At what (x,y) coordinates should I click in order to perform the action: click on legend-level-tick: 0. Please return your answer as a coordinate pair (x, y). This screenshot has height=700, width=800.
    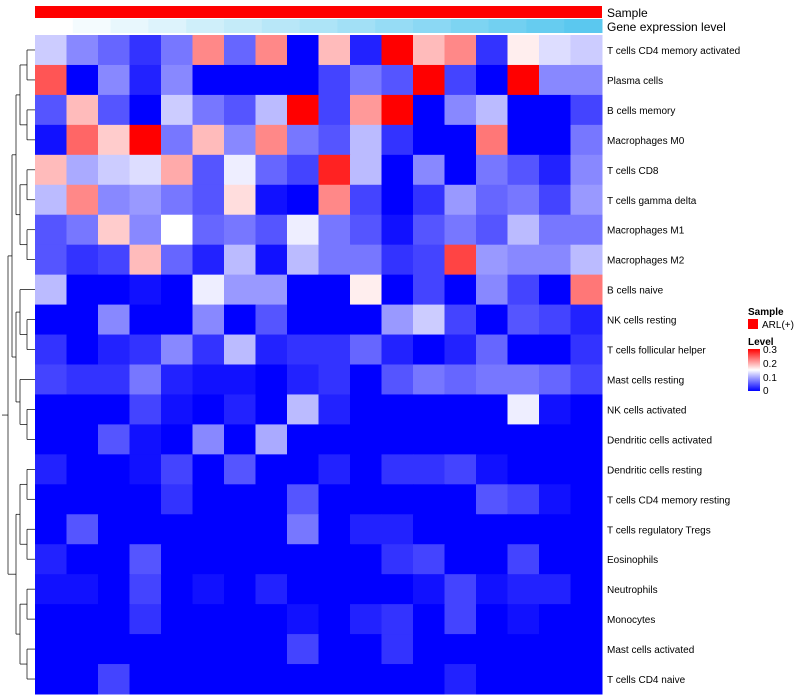
    Looking at the image, I should click on (766, 391).